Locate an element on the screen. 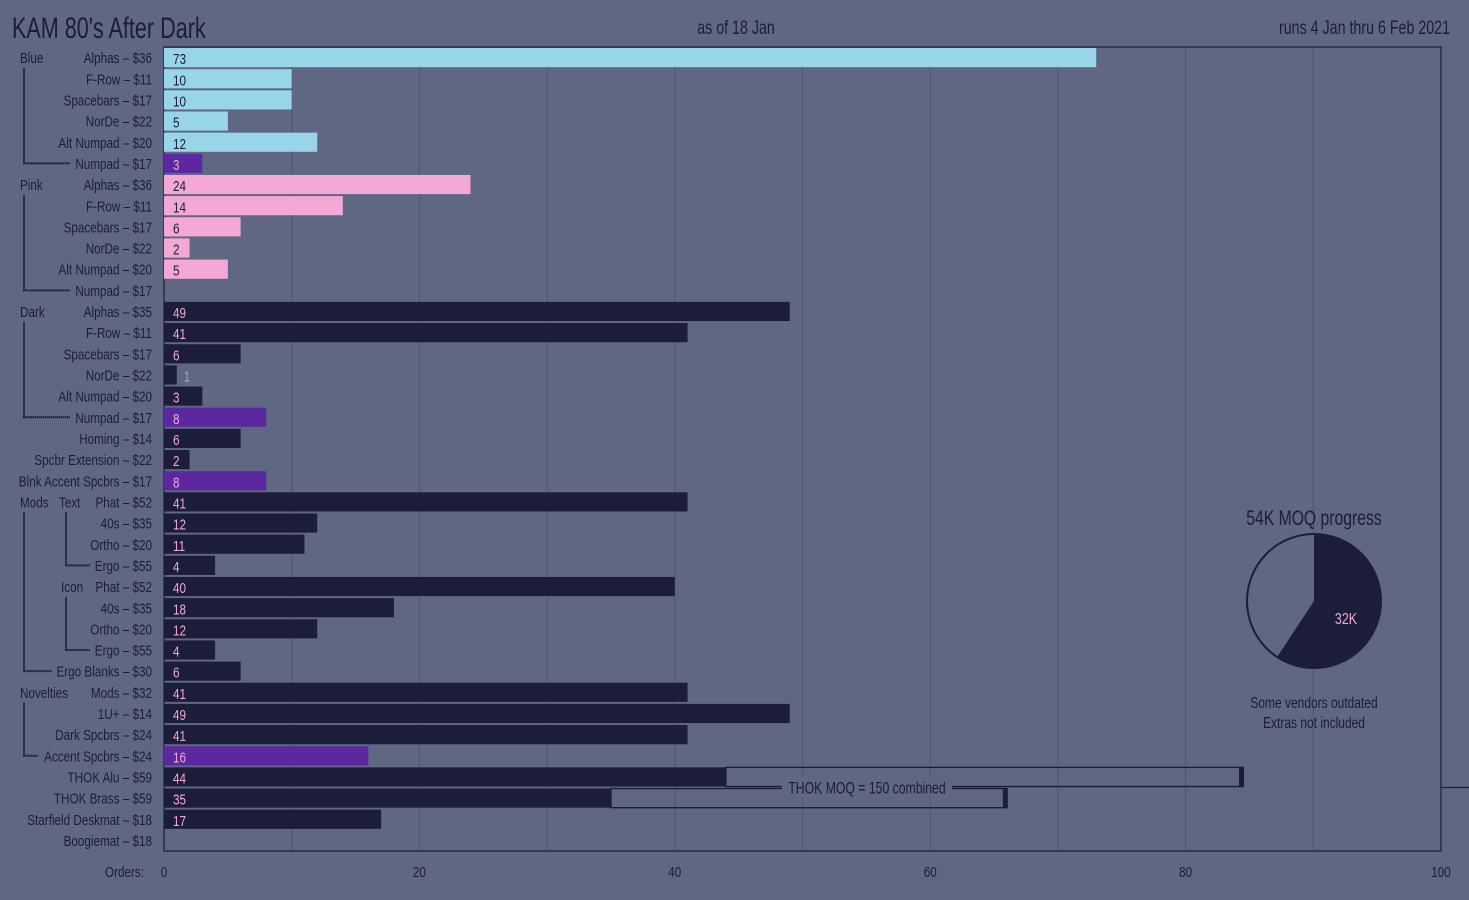 This screenshot has width=1469, height=900. moq-end-marker is located at coordinates (1242, 777).